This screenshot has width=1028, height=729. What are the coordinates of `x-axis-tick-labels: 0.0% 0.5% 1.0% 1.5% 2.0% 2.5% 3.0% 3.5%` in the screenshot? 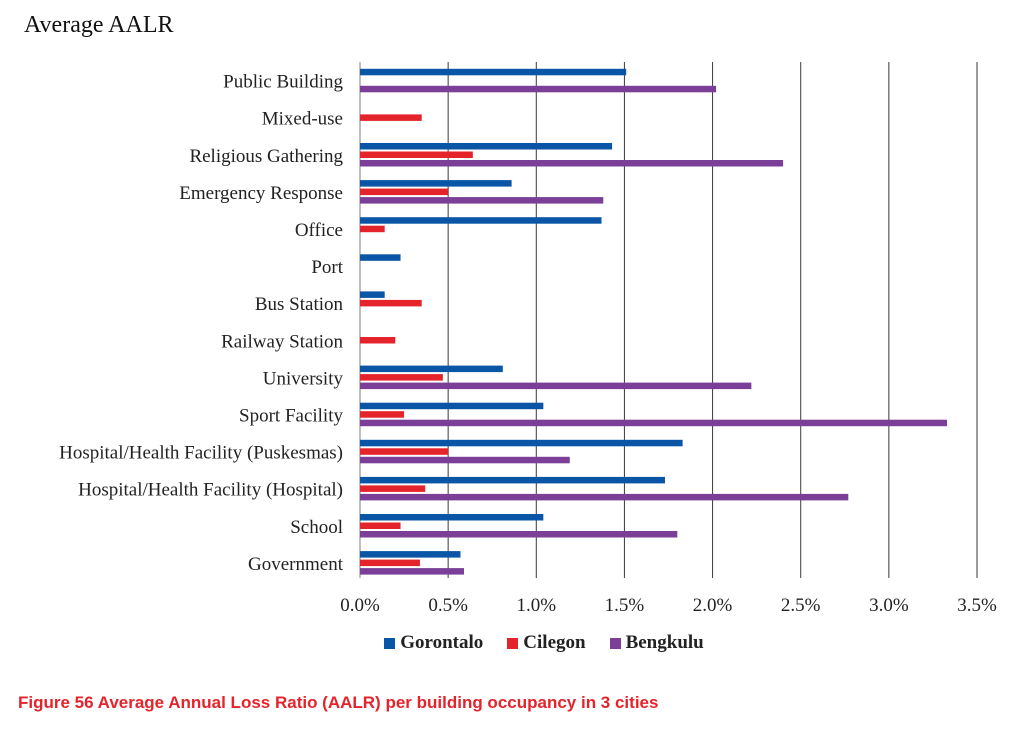 It's located at (668, 605).